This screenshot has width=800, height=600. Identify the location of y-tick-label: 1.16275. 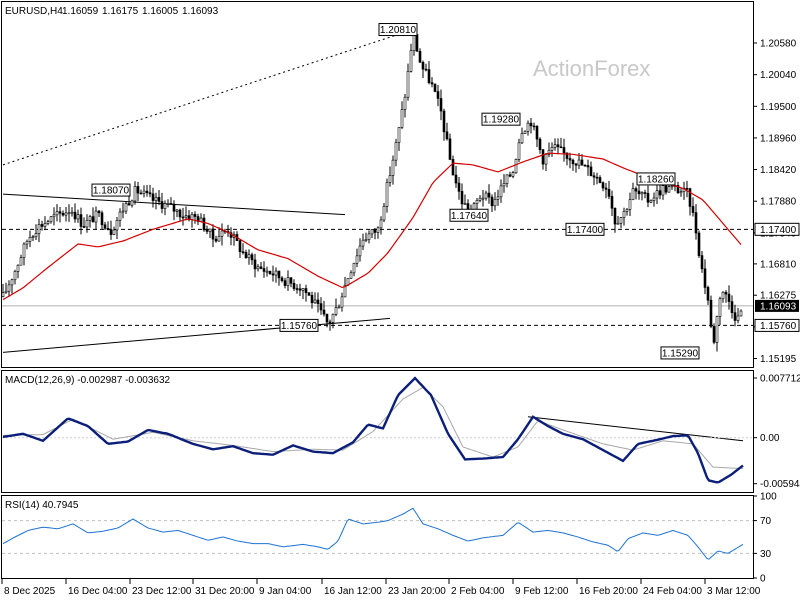
(778, 296).